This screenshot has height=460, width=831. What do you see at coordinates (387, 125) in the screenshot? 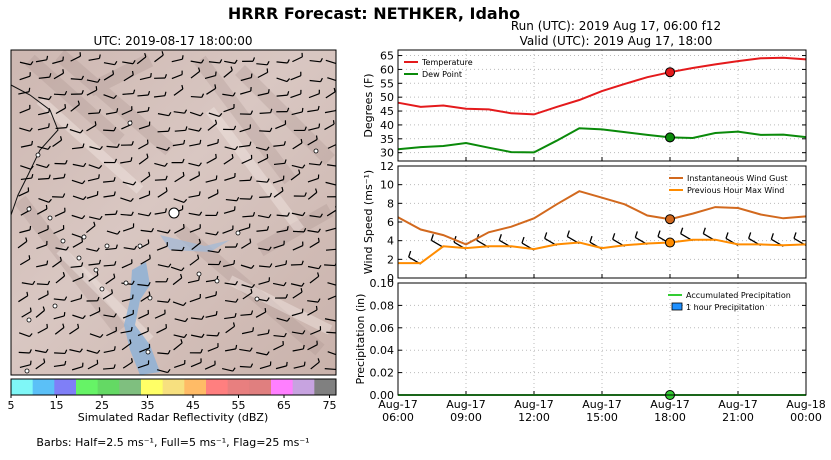
I see `y-tick-label: 40` at bounding box center [387, 125].